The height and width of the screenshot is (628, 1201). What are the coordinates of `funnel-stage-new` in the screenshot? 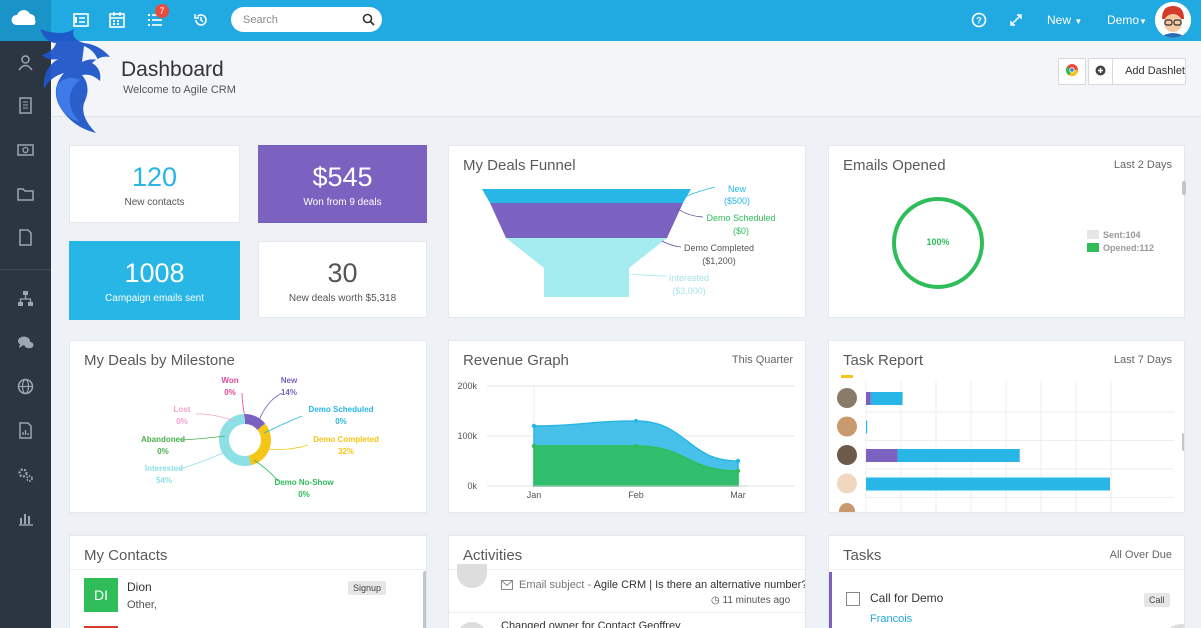 It's located at (586, 196).